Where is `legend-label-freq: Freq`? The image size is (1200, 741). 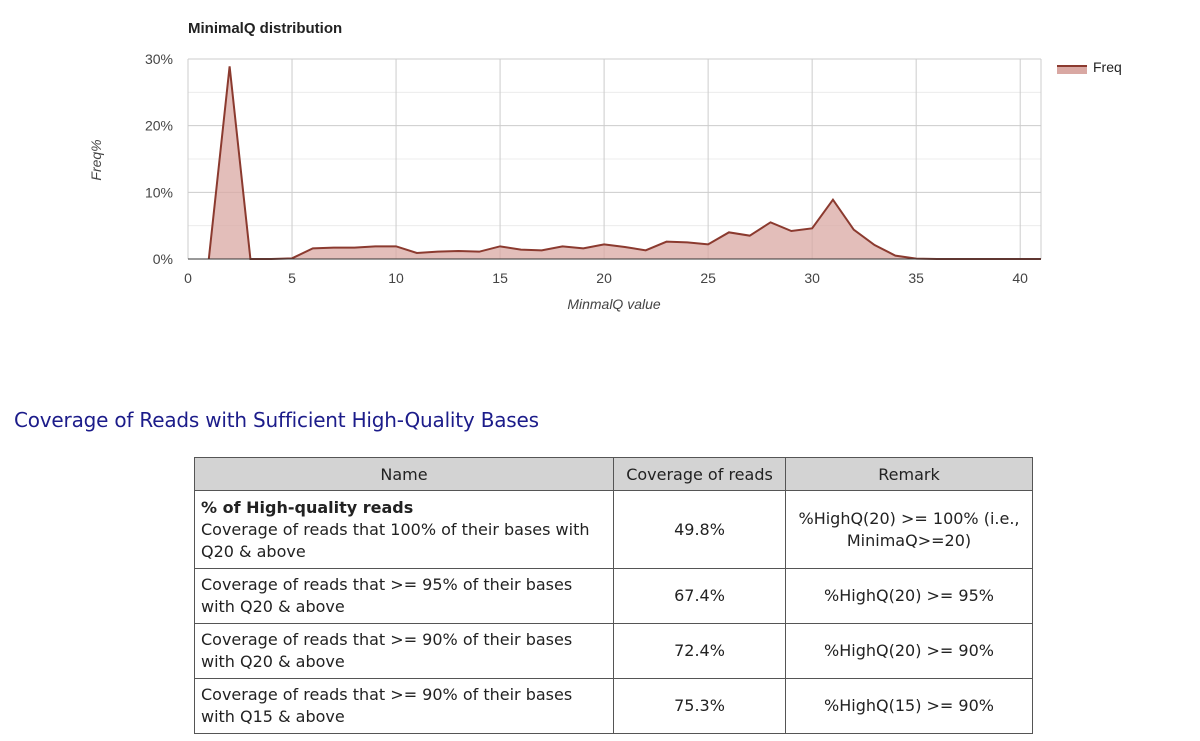 legend-label-freq: Freq is located at coordinates (1107, 67).